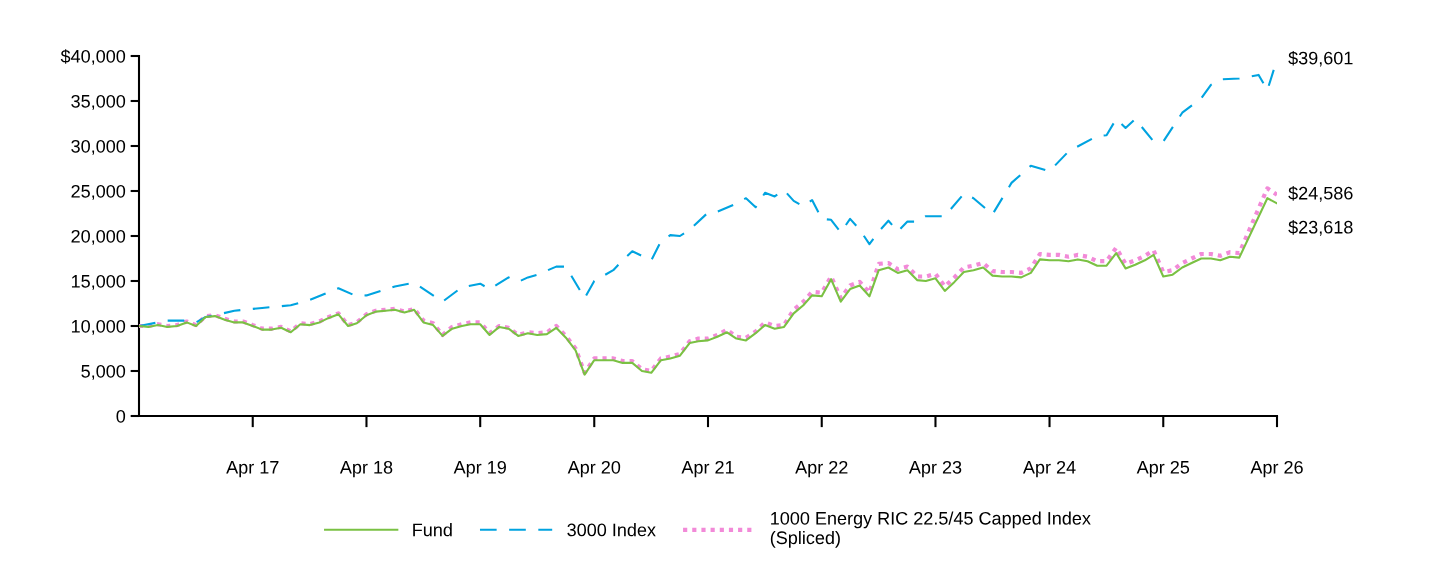 The height and width of the screenshot is (564, 1440). What do you see at coordinates (1320, 58) in the screenshot?
I see `annotation: $39,601` at bounding box center [1320, 58].